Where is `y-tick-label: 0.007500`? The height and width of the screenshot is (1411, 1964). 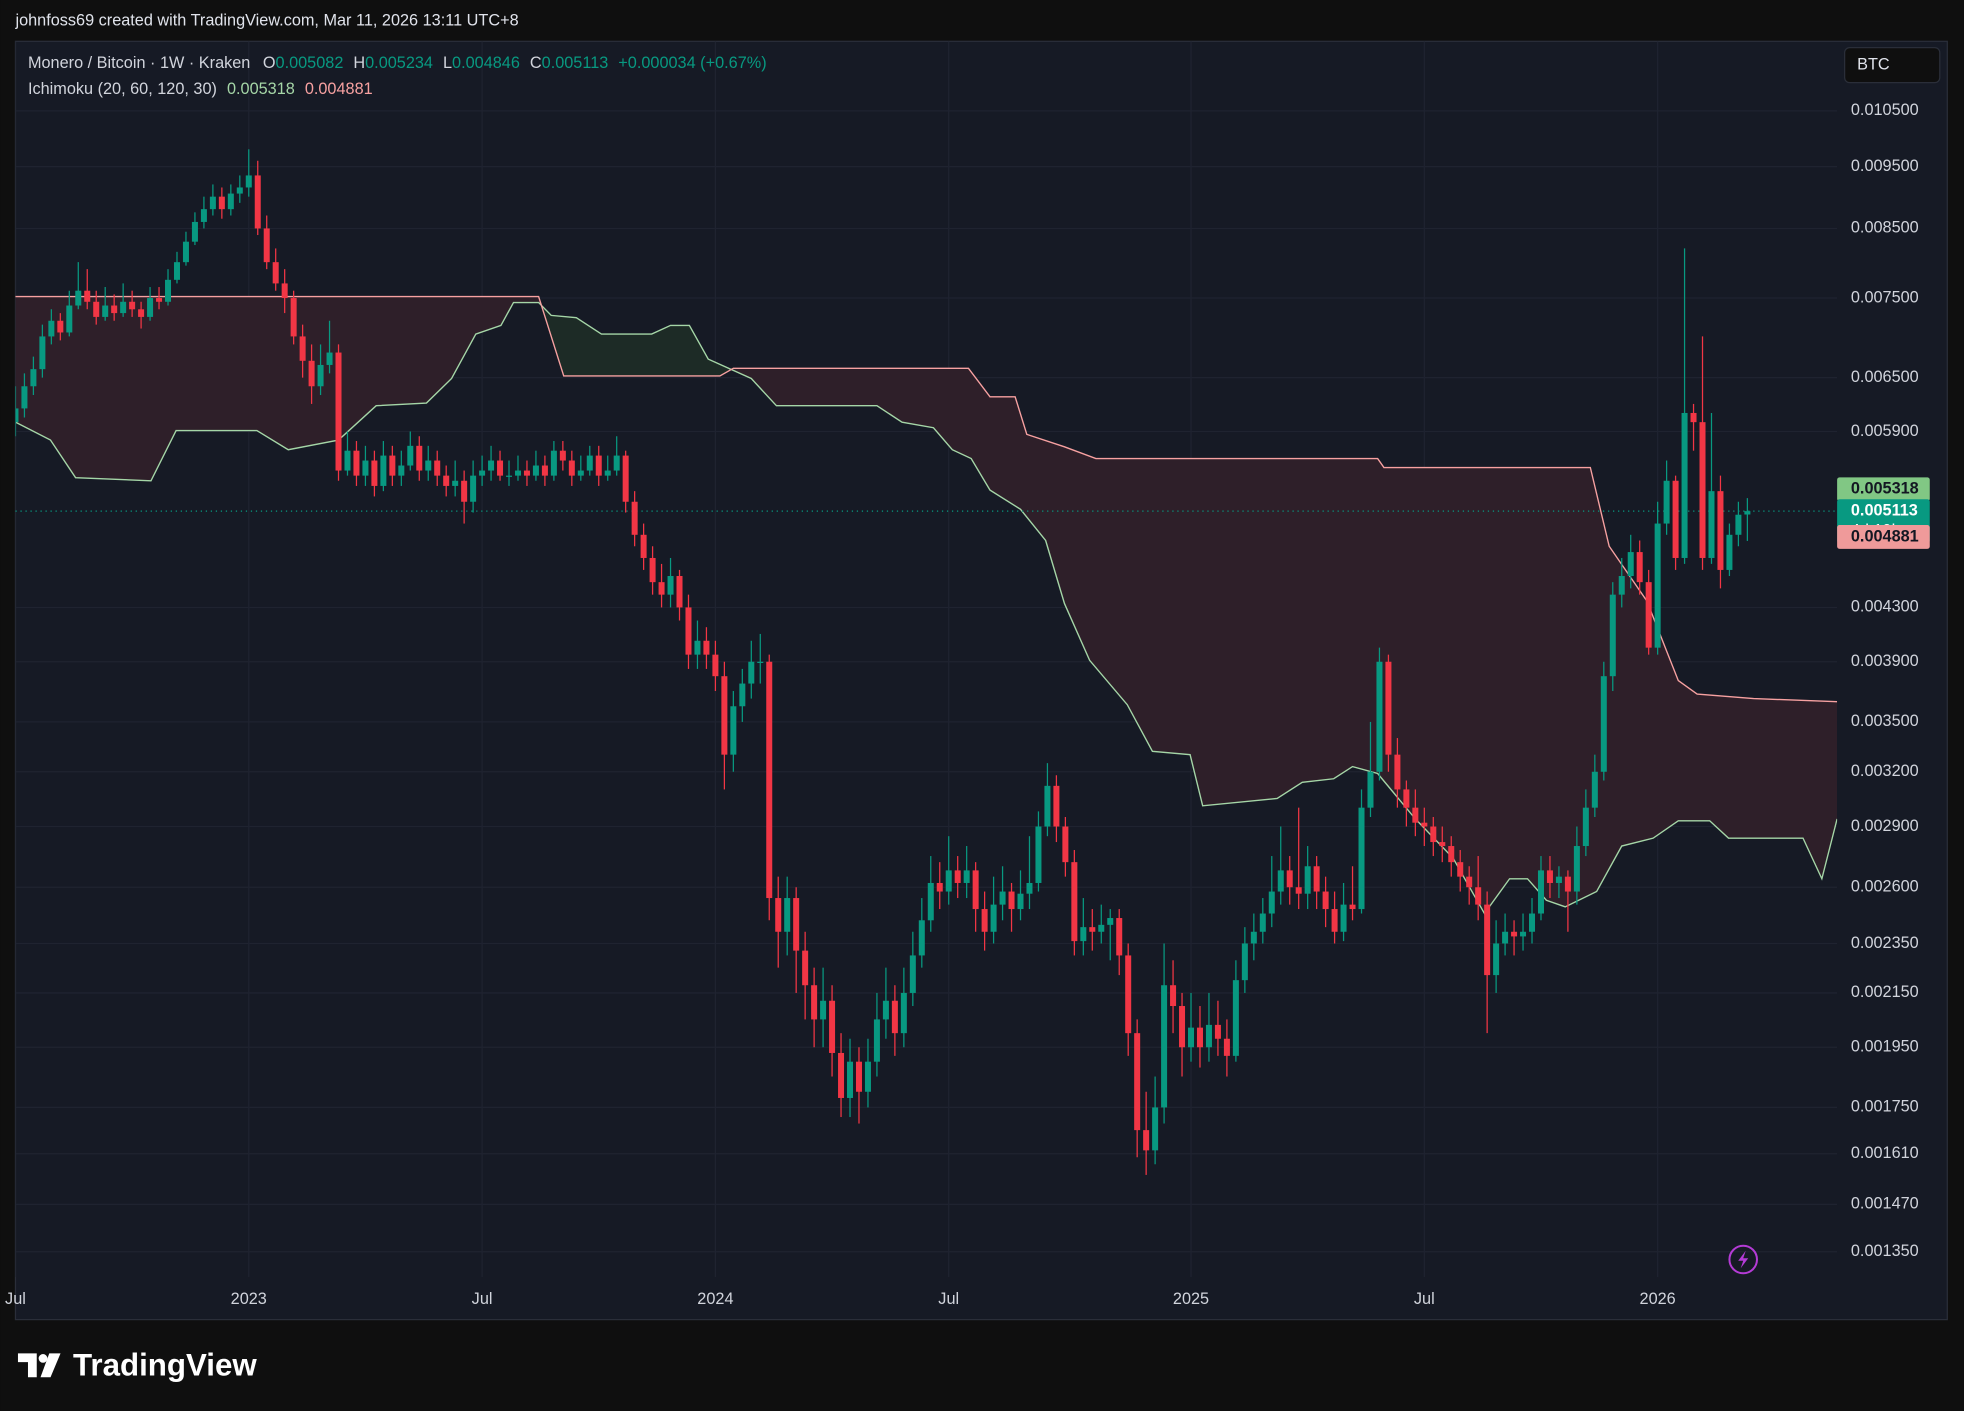
y-tick-label: 0.007500 is located at coordinates (1885, 297).